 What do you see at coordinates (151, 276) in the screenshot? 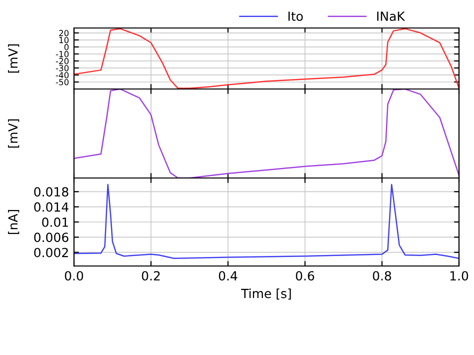
I see `x-tick-label: 0.2` at bounding box center [151, 276].